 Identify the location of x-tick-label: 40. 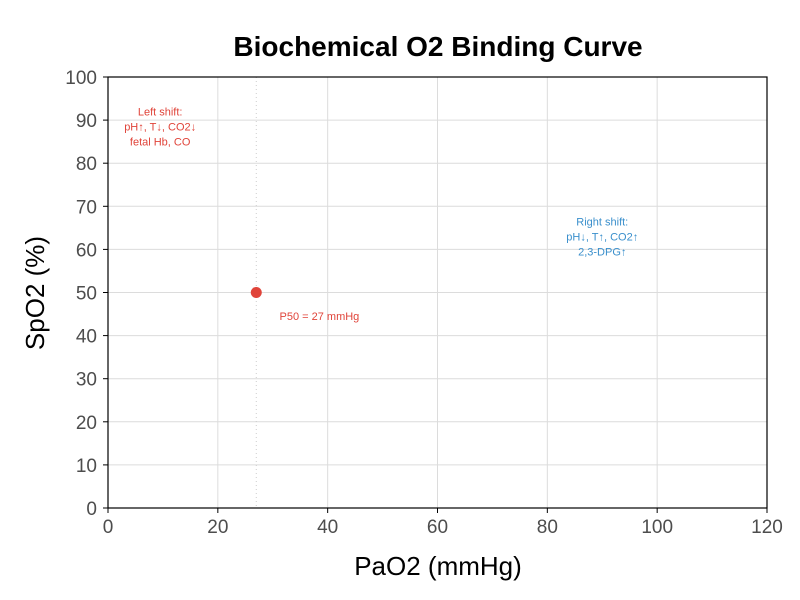
(327, 527).